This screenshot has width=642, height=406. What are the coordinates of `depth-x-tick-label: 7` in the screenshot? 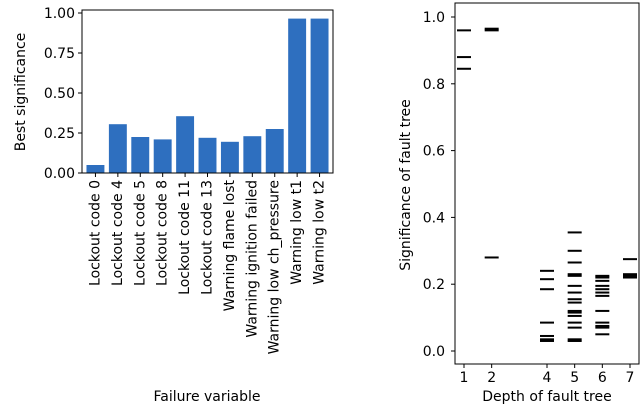 It's located at (630, 378).